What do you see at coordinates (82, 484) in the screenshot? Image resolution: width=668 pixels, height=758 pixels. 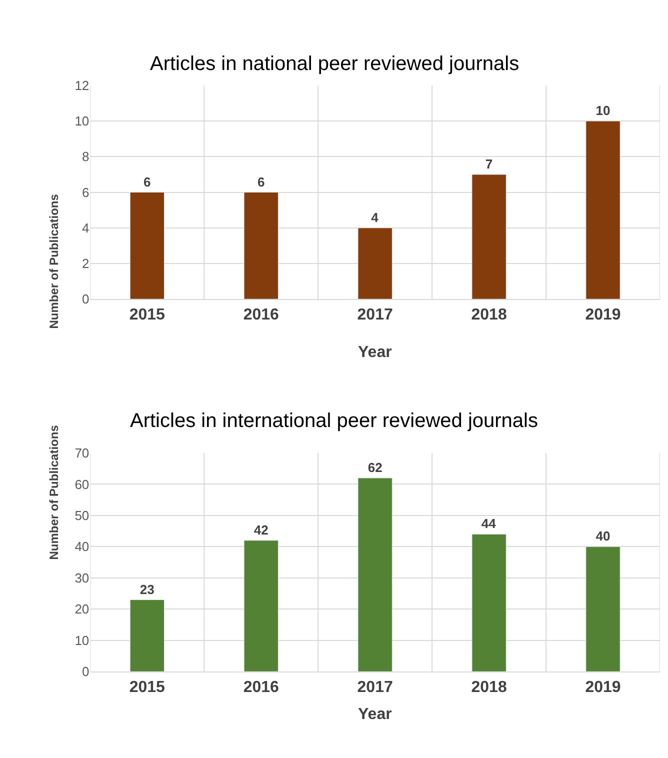 I see `y-tick-label: 60` at bounding box center [82, 484].